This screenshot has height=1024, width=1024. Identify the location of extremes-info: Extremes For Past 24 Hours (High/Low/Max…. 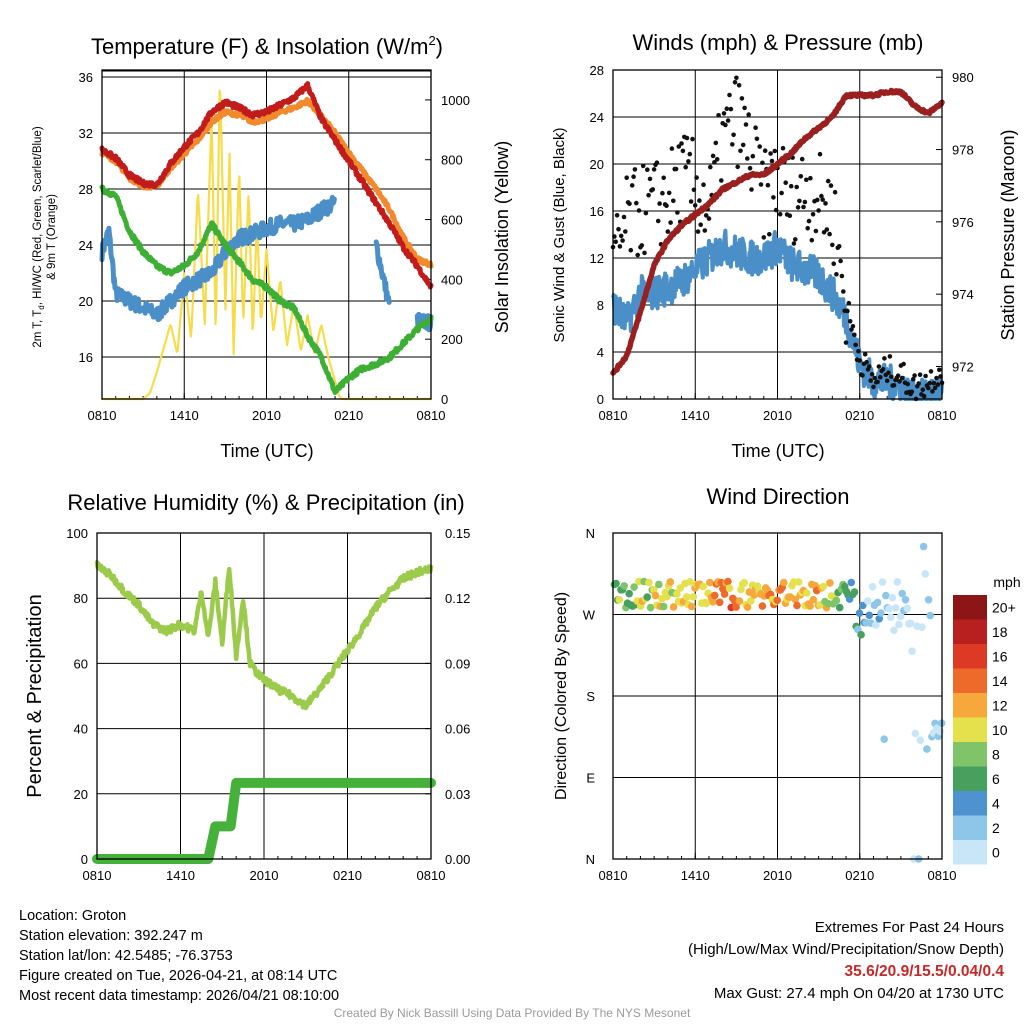
(846, 961).